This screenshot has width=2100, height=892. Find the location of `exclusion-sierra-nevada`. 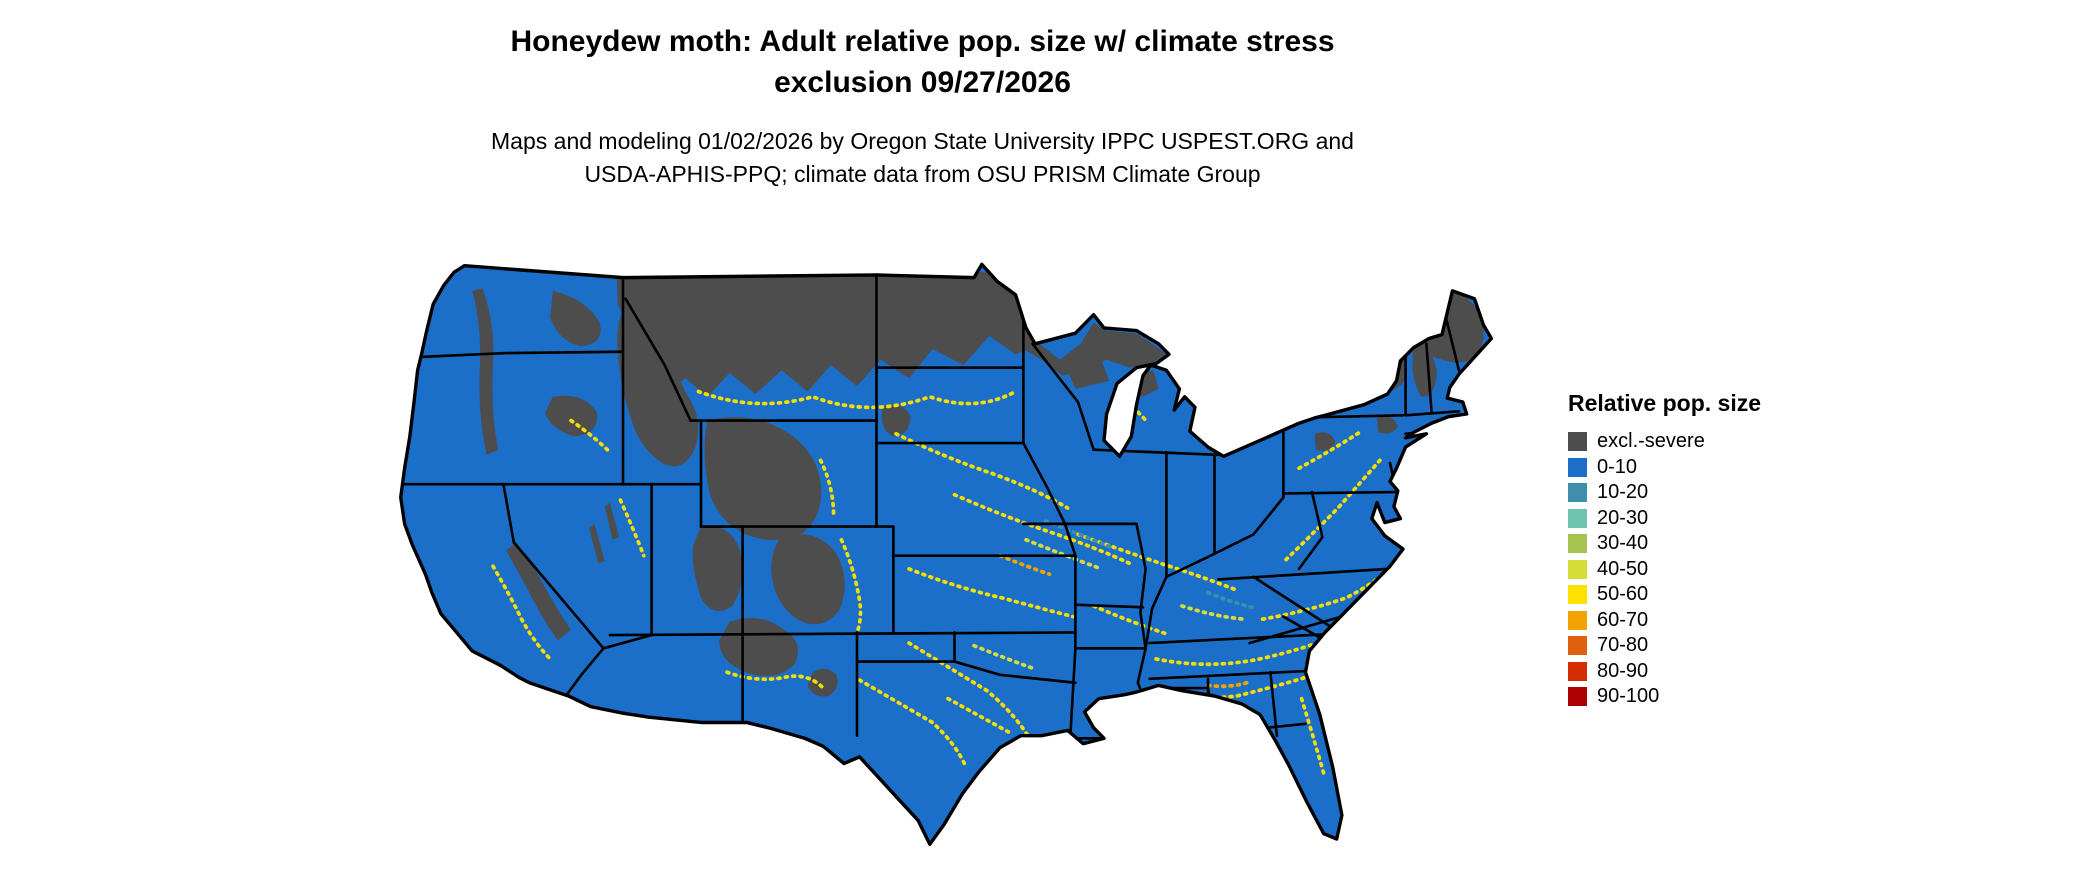

exclusion-sierra-nevada is located at coordinates (538, 591).